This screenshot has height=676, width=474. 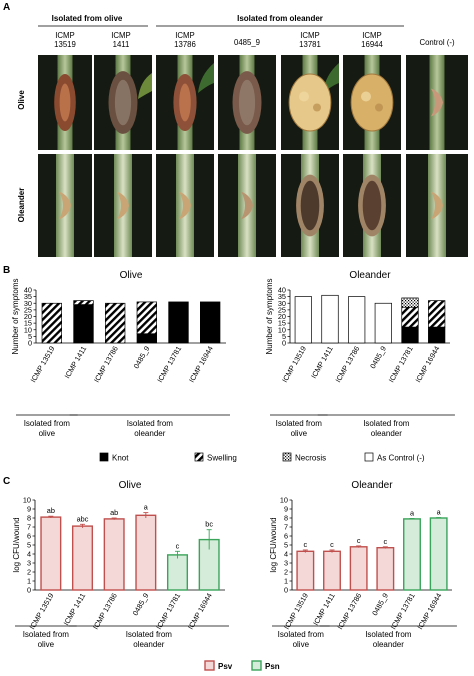 I want to click on significance-letter: ab, so click(x=51, y=510).